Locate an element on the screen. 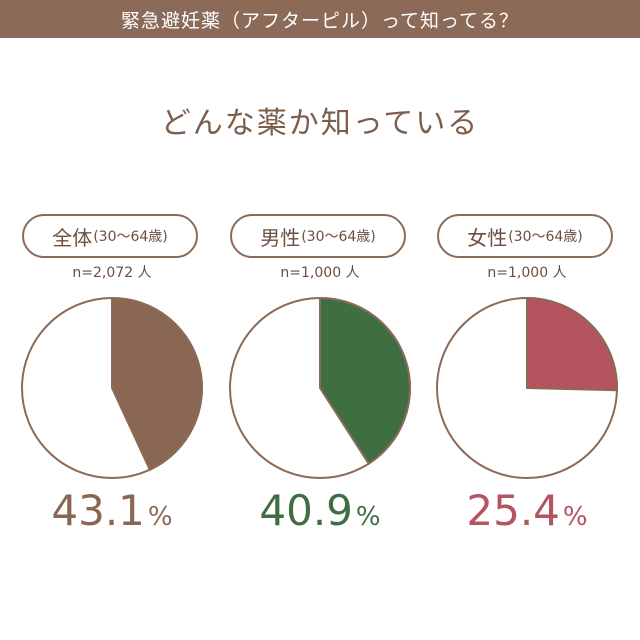  chart-panel-male: 男性 (30～64歳) n=1,000 人 40.9% is located at coordinates (320, 379).